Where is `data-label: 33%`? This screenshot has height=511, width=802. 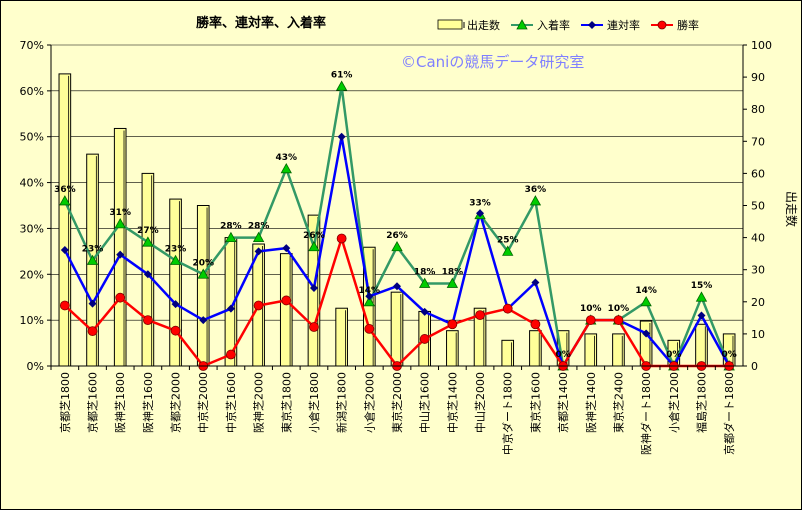
data-label: 33% is located at coordinates (480, 204).